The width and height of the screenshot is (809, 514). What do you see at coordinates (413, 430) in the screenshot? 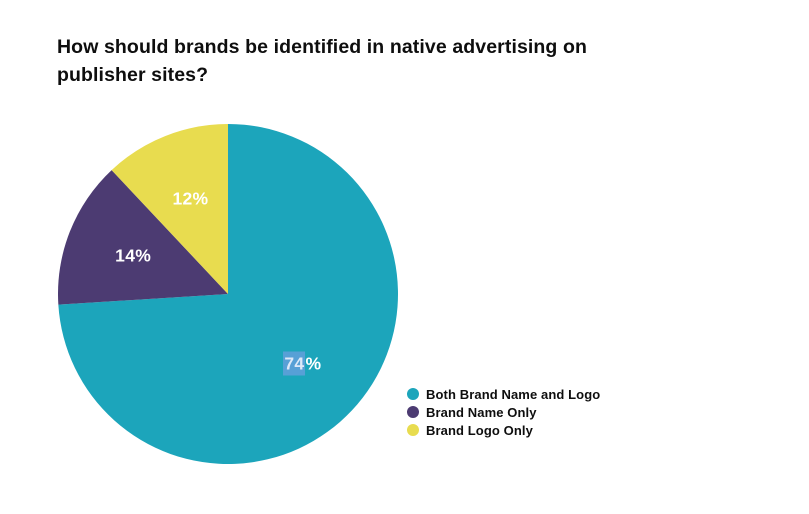
I see `legend-swatch-brand-logo-only` at bounding box center [413, 430].